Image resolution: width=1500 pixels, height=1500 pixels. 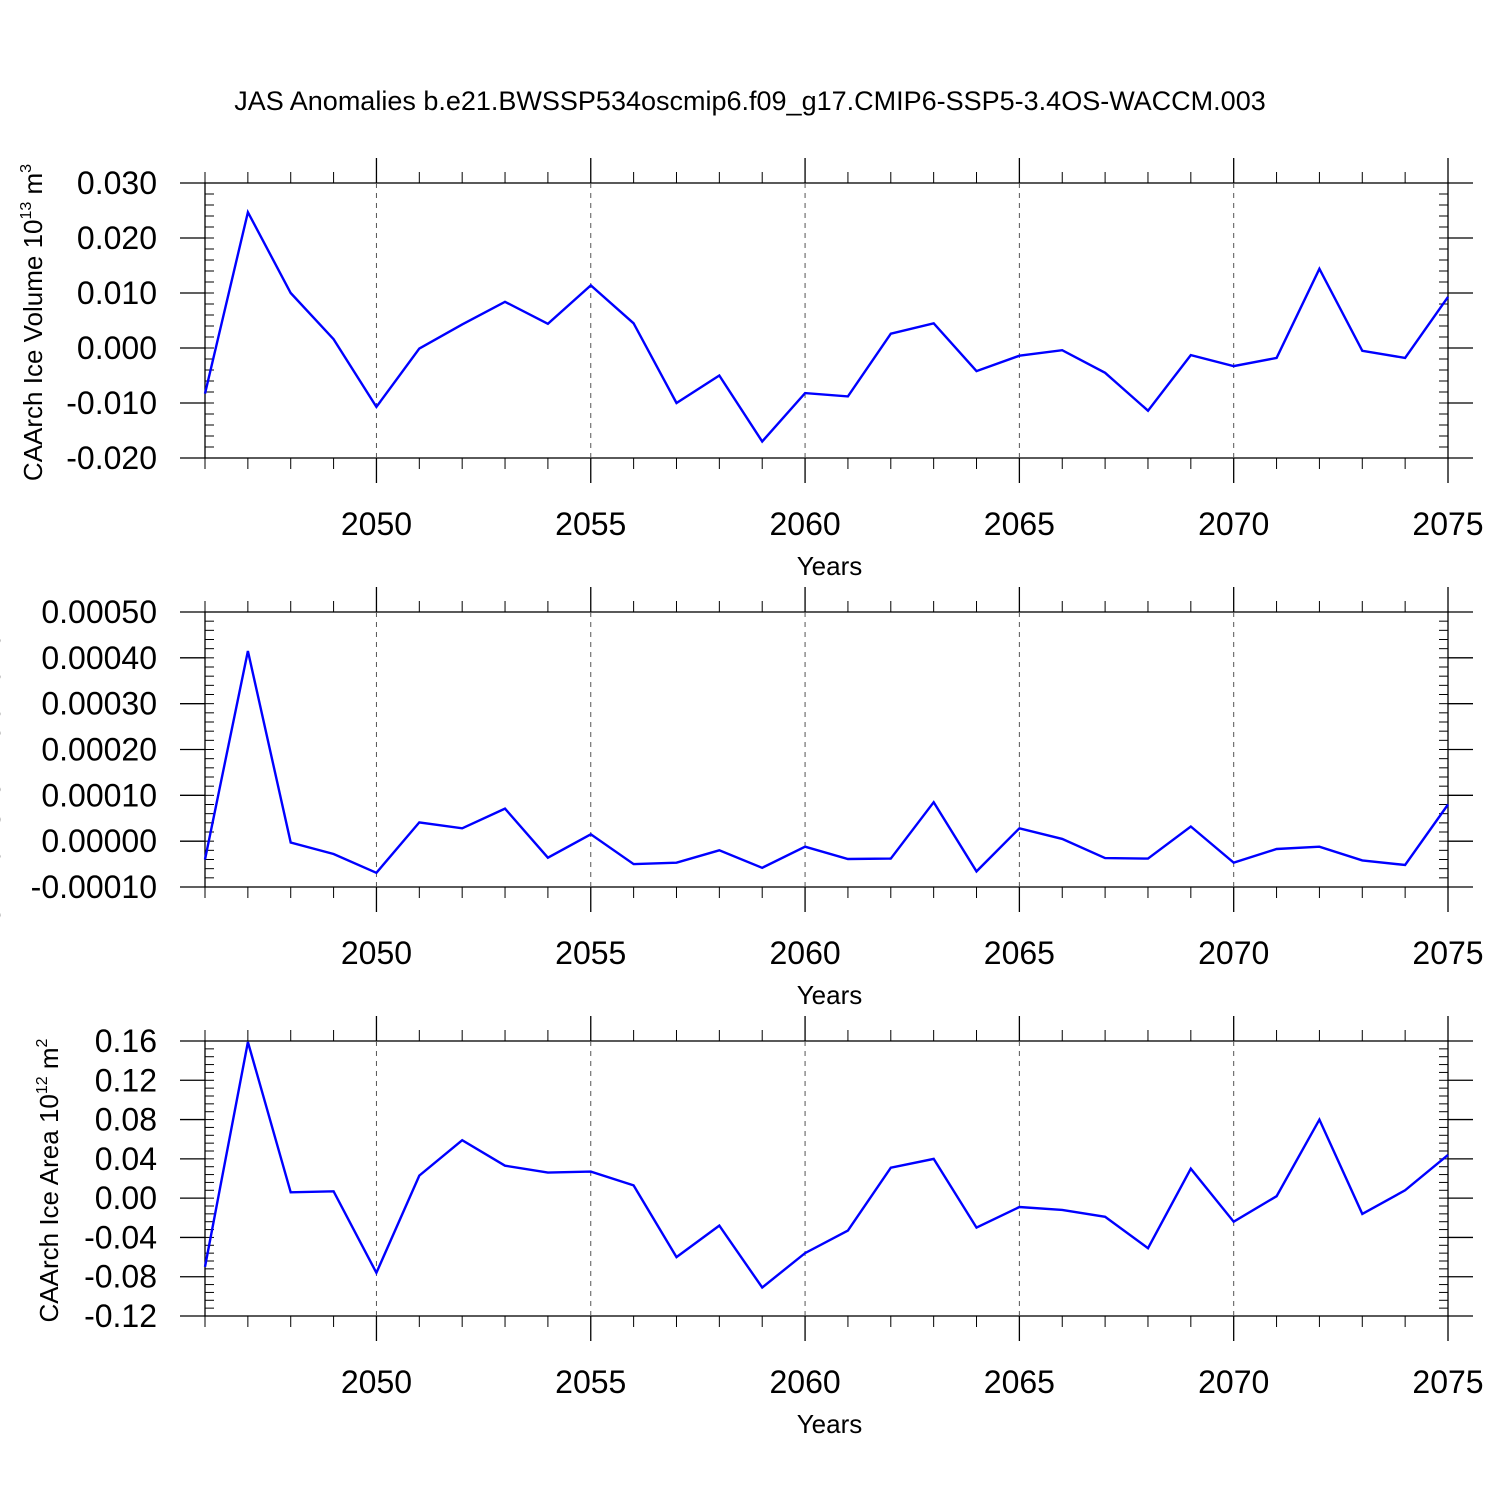 I want to click on y-axis-label: CAArch Ice Area 1012 m2, so click(x=49, y=1180).